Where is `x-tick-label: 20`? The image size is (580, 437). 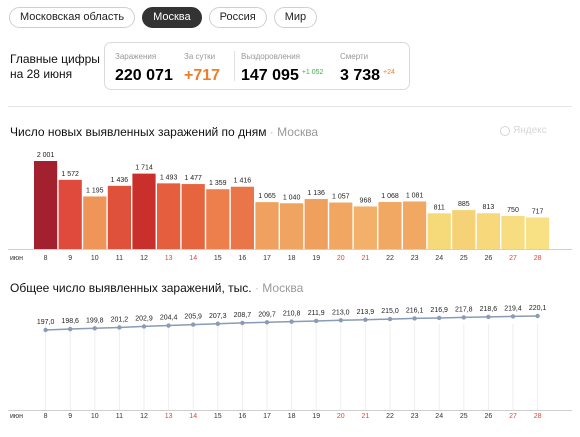 x-tick-label: 20 is located at coordinates (341, 416).